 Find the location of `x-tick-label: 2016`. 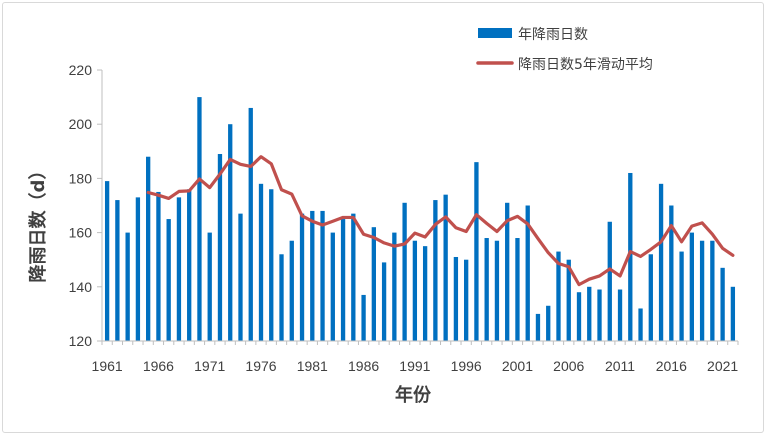

x-tick-label: 2016 is located at coordinates (671, 366).